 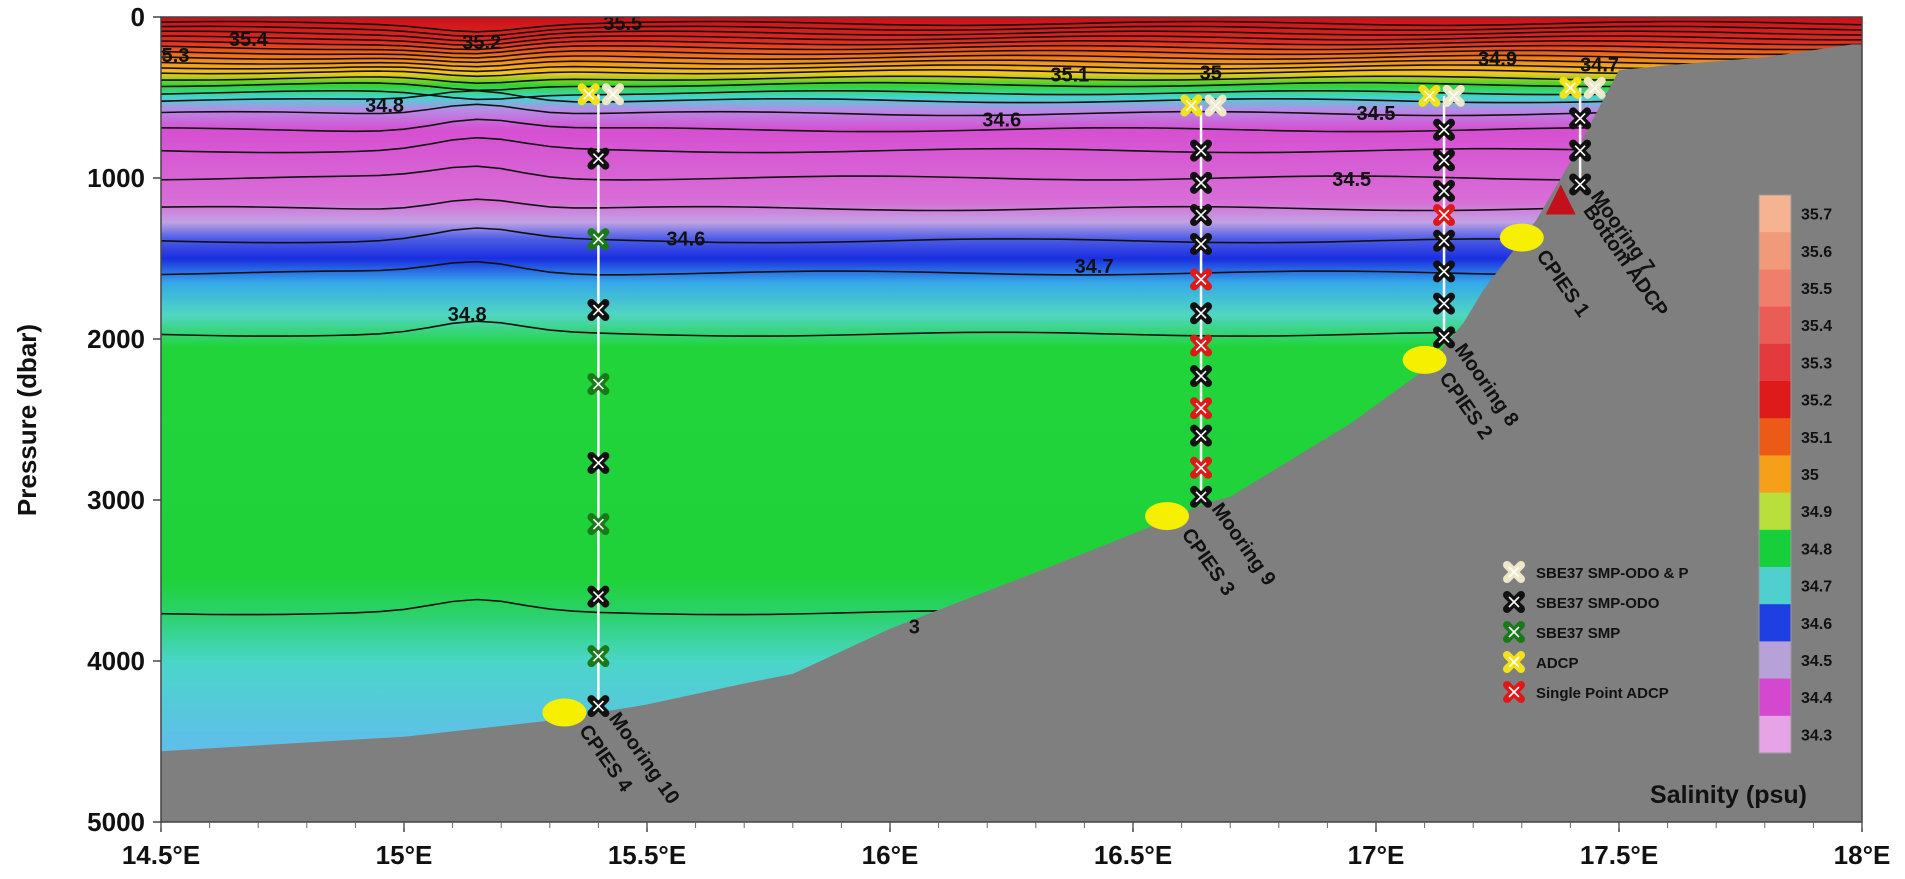 What do you see at coordinates (1599, 66) in the screenshot?
I see `contour-label: 34.7` at bounding box center [1599, 66].